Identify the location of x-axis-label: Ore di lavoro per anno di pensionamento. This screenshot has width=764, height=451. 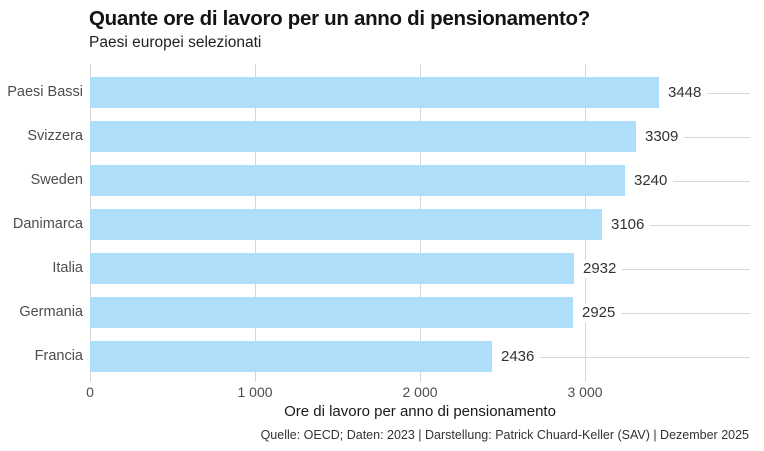
(420, 411).